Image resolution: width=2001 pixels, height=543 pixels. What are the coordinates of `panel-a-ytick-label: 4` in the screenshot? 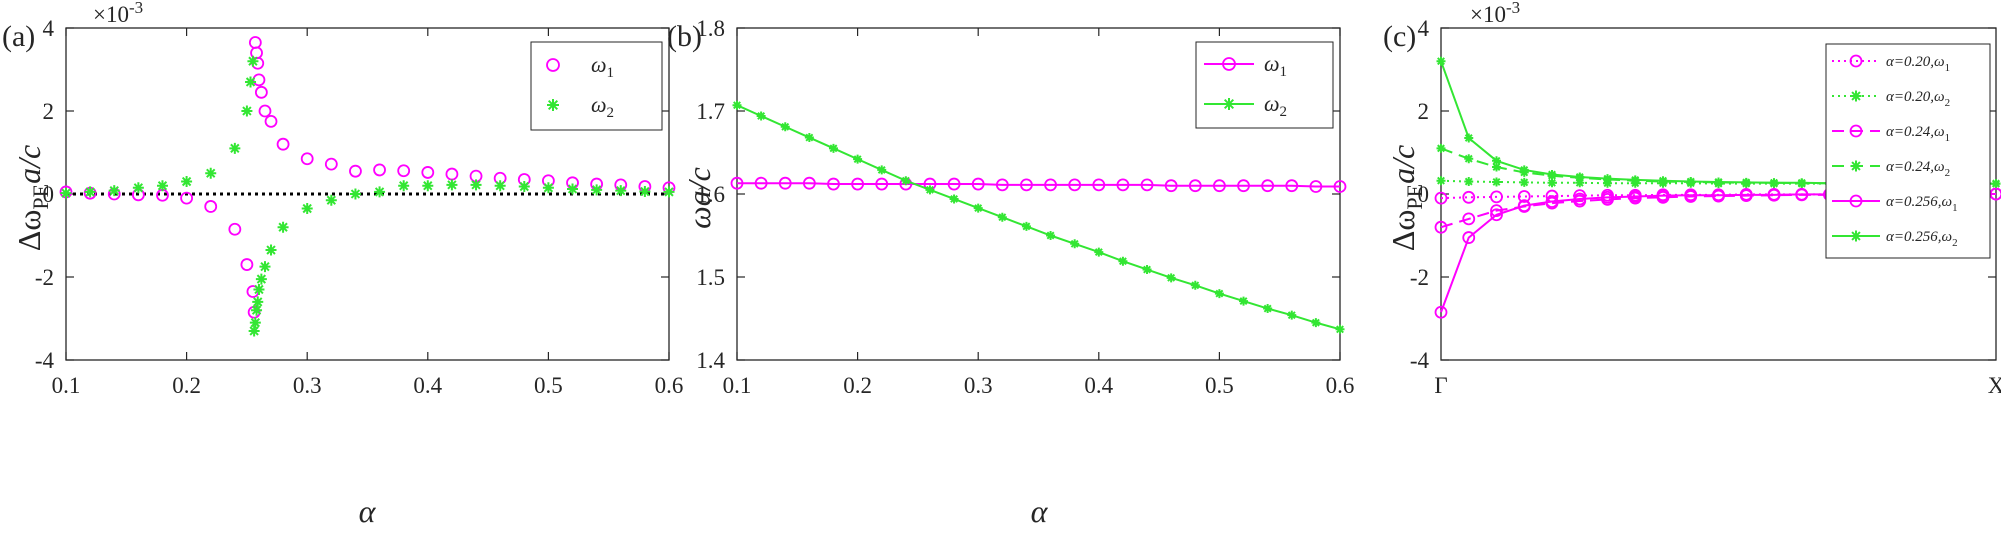 It's located at (49, 28).